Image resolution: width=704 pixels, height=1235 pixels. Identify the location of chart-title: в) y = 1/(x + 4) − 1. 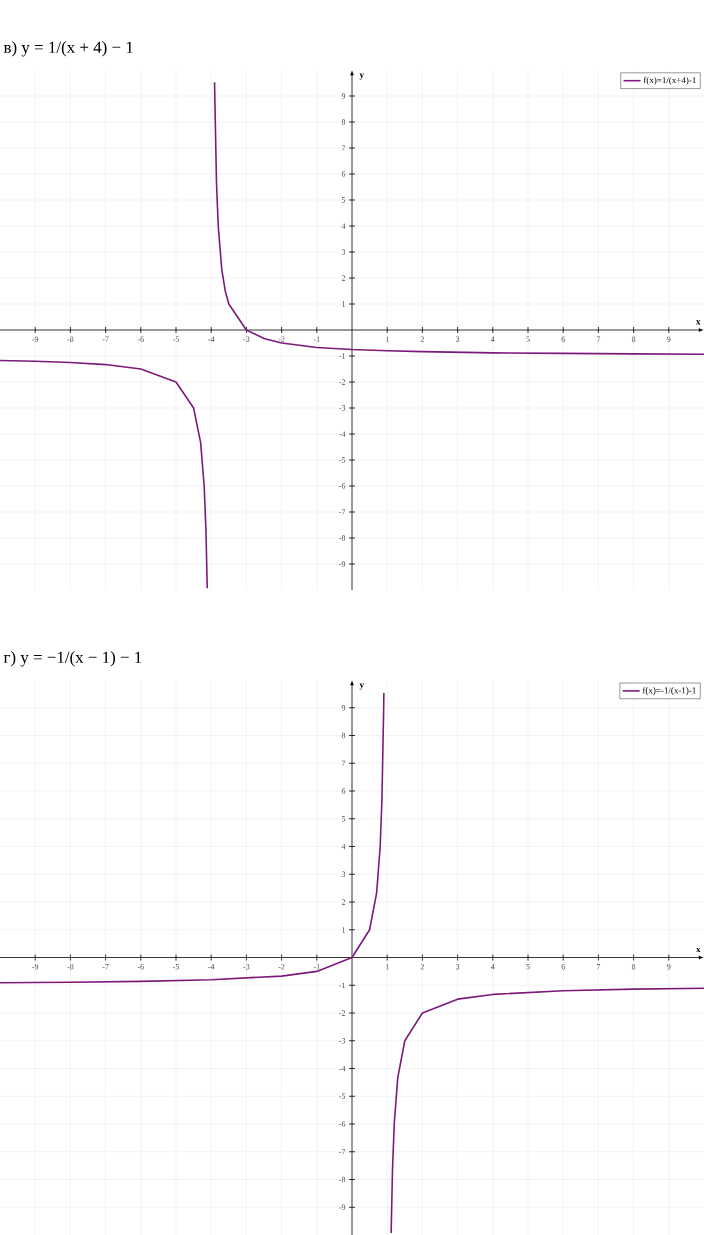
(68, 49).